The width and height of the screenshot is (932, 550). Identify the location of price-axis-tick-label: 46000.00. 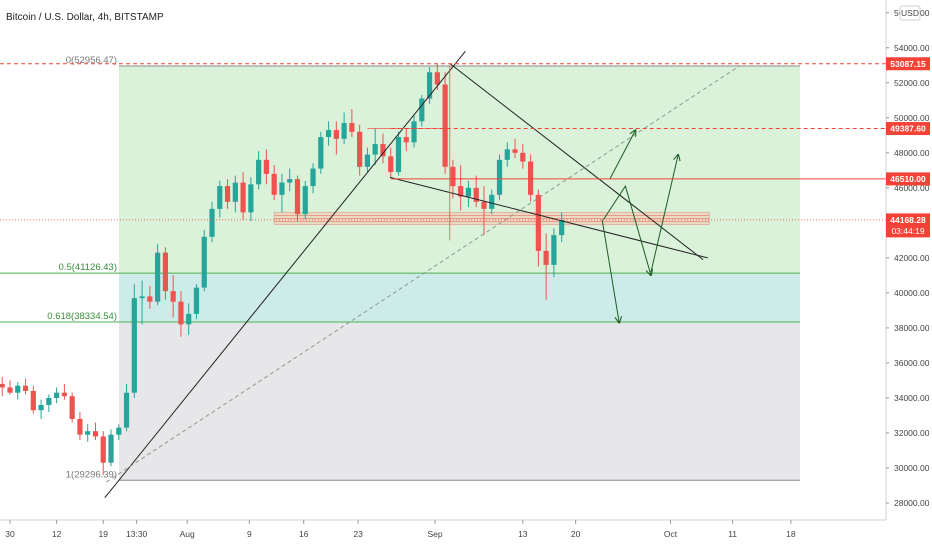
(912, 188).